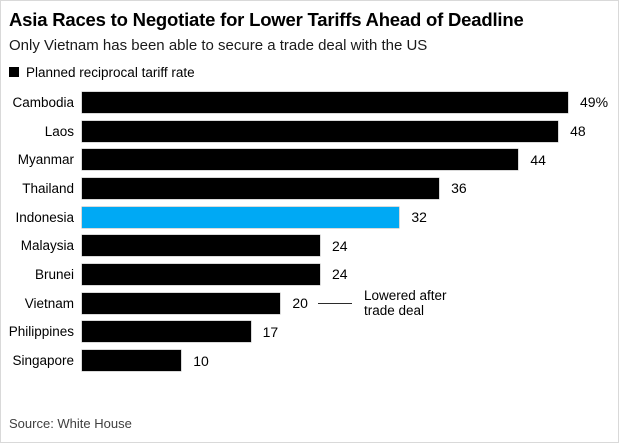 The height and width of the screenshot is (443, 619). What do you see at coordinates (300, 160) in the screenshot?
I see `bar-myanmar` at bounding box center [300, 160].